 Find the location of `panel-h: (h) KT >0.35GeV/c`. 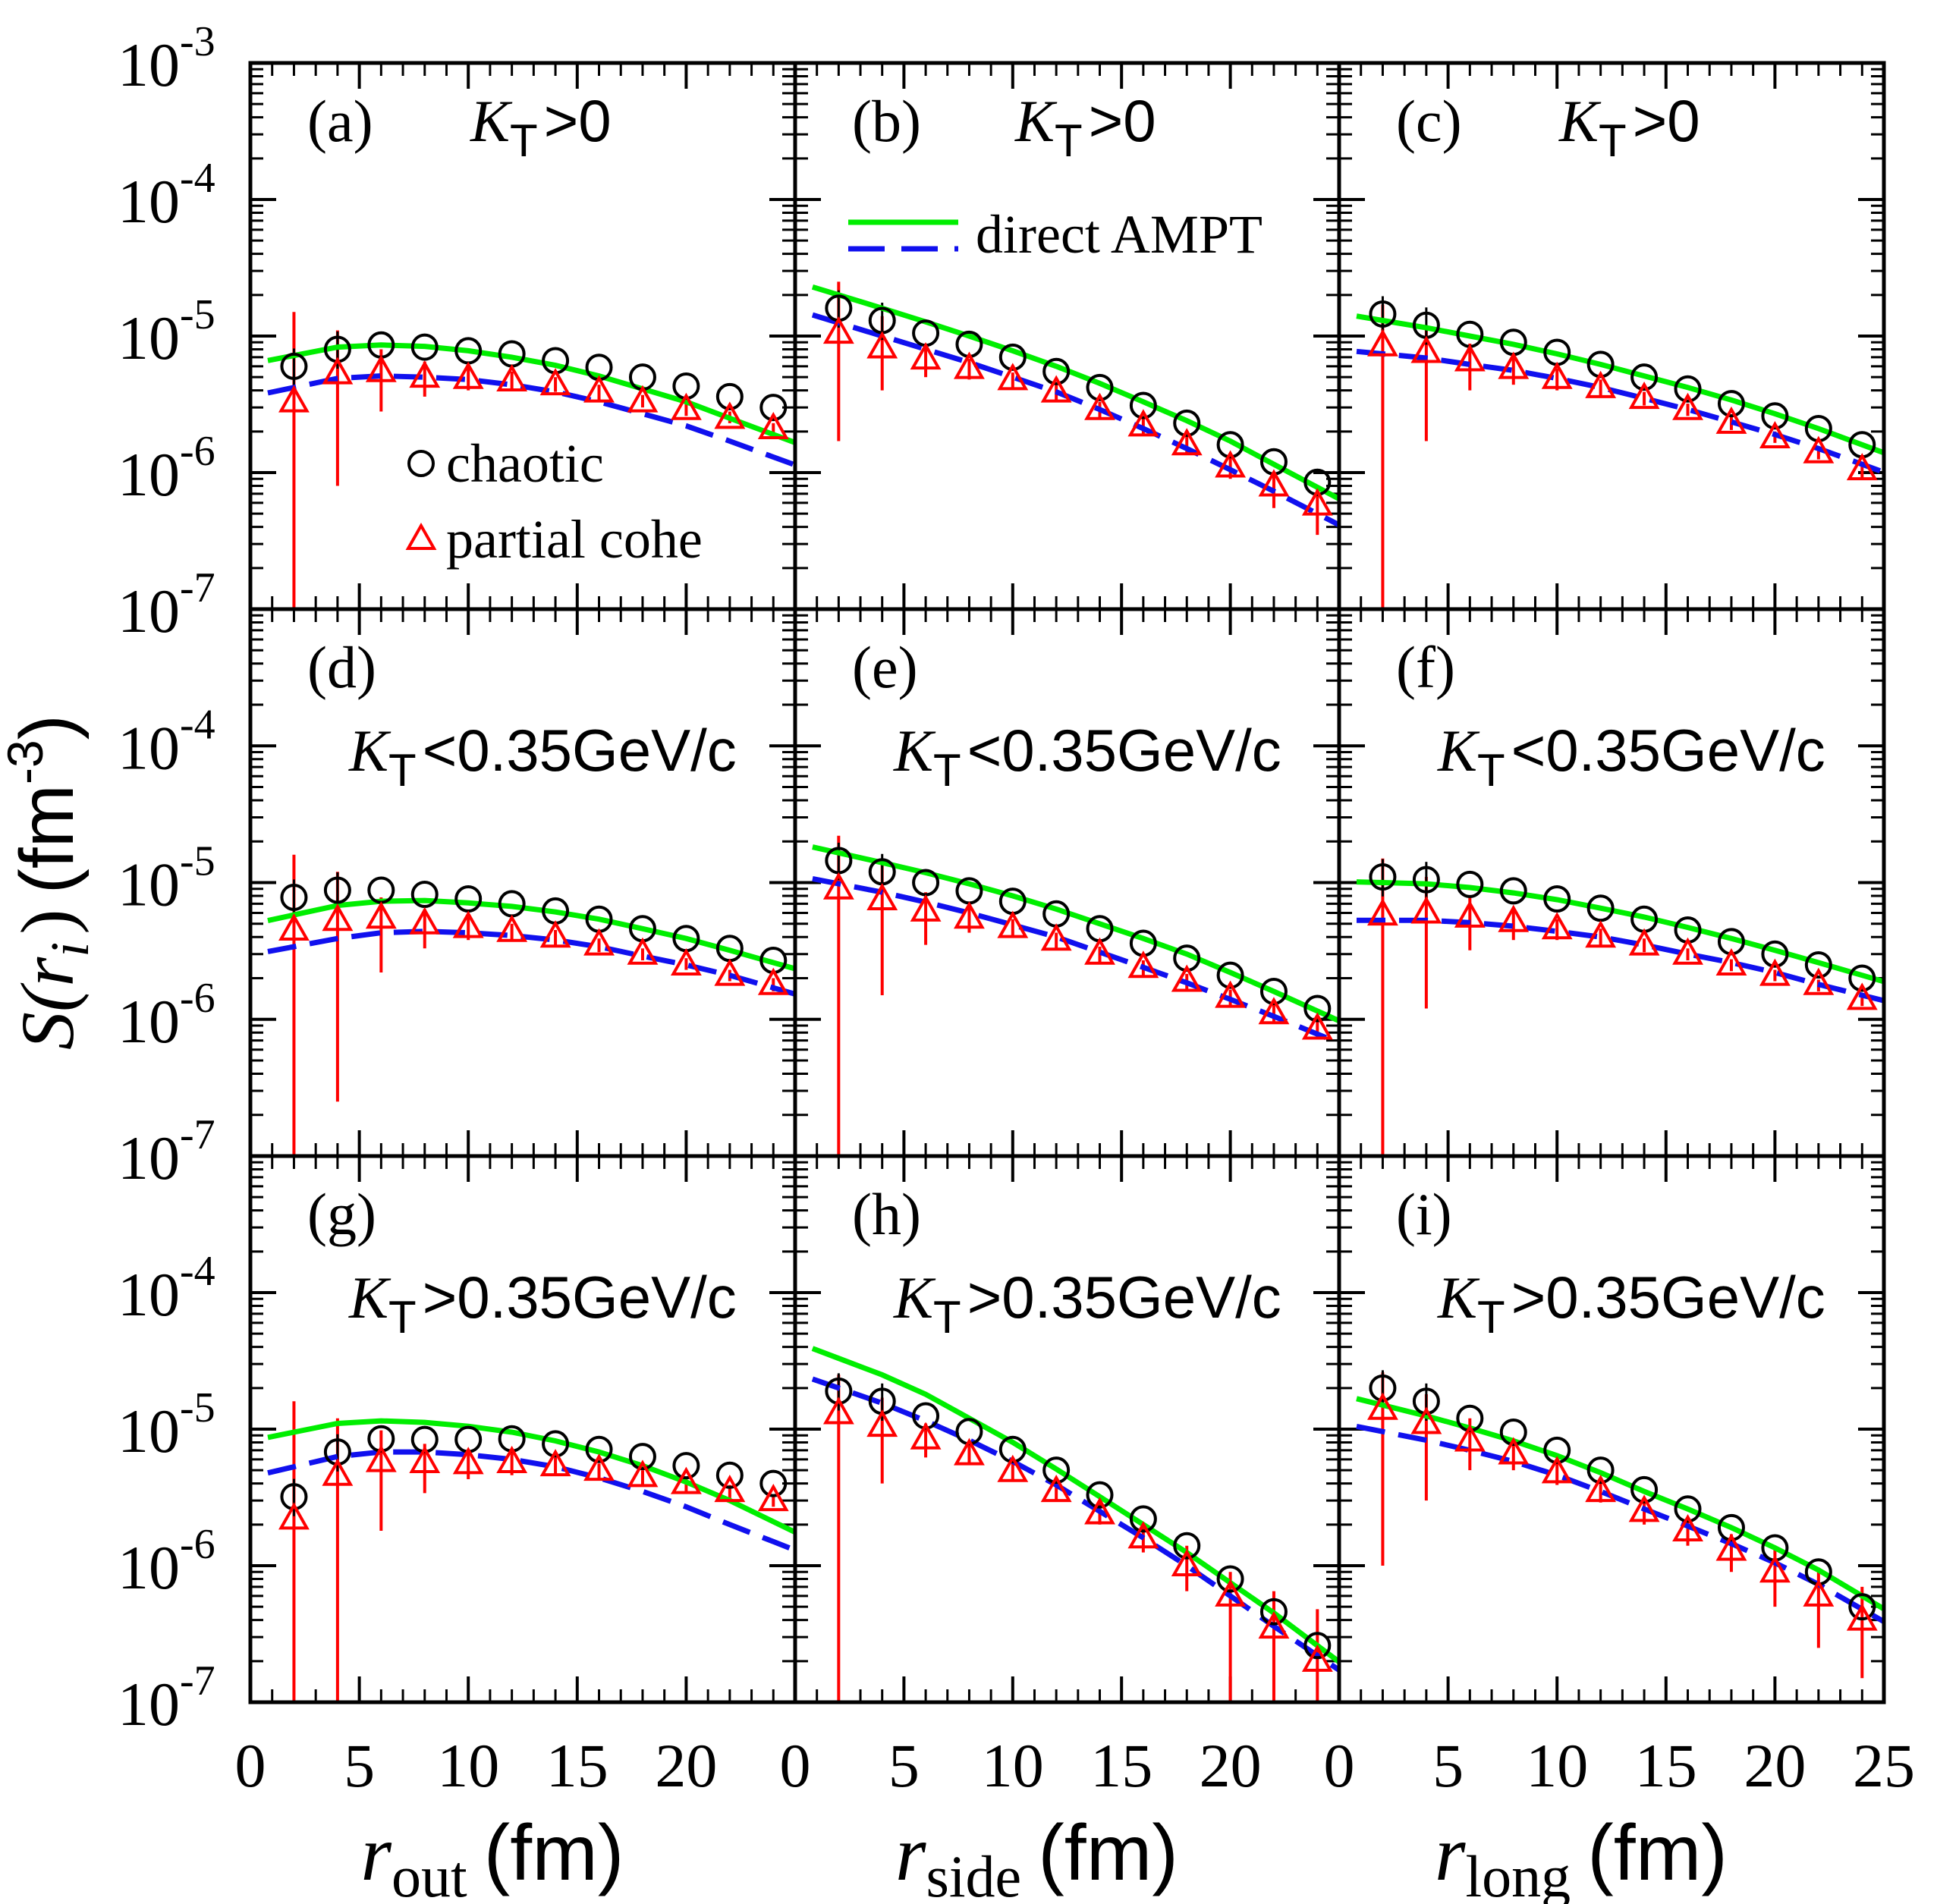

panel-h: (h) KT >0.35GeV/c is located at coordinates (1067, 1429).